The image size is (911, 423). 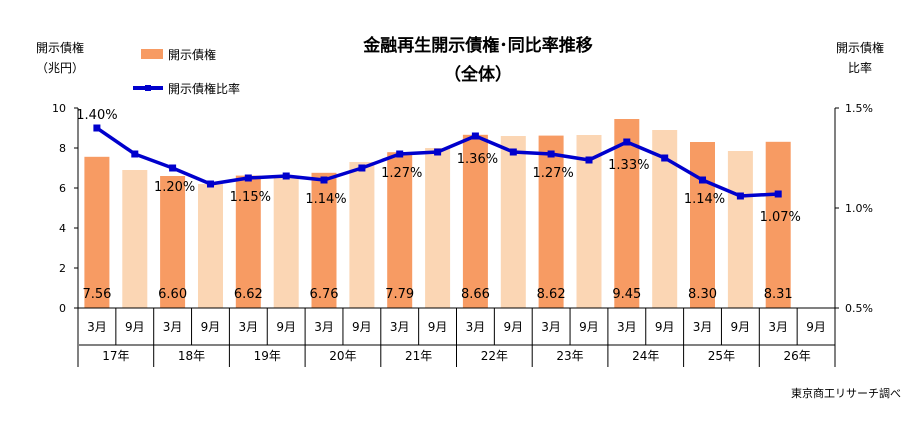 What do you see at coordinates (477, 45) in the screenshot?
I see `chart-title: 金融再生開示債権･同比率推移` at bounding box center [477, 45].